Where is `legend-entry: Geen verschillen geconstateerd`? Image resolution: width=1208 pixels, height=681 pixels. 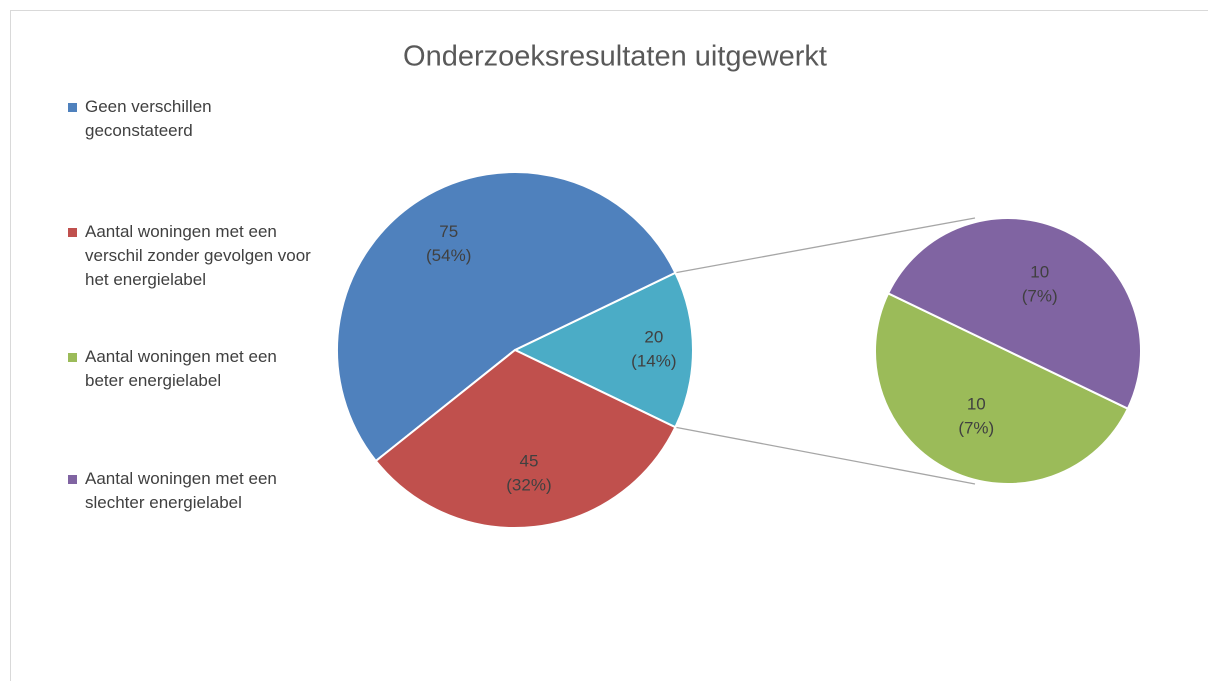 legend-entry: Geen verschillen geconstateerd is located at coordinates (190, 119).